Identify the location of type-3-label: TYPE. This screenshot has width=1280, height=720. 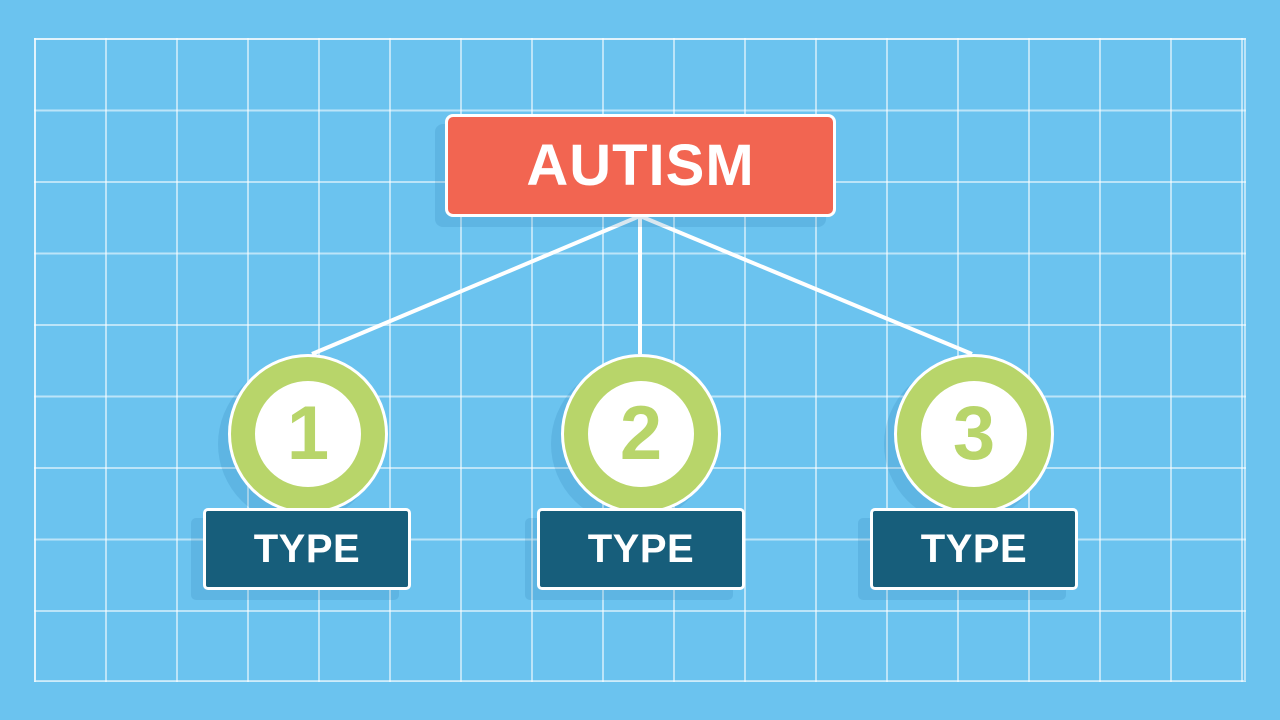
(974, 548).